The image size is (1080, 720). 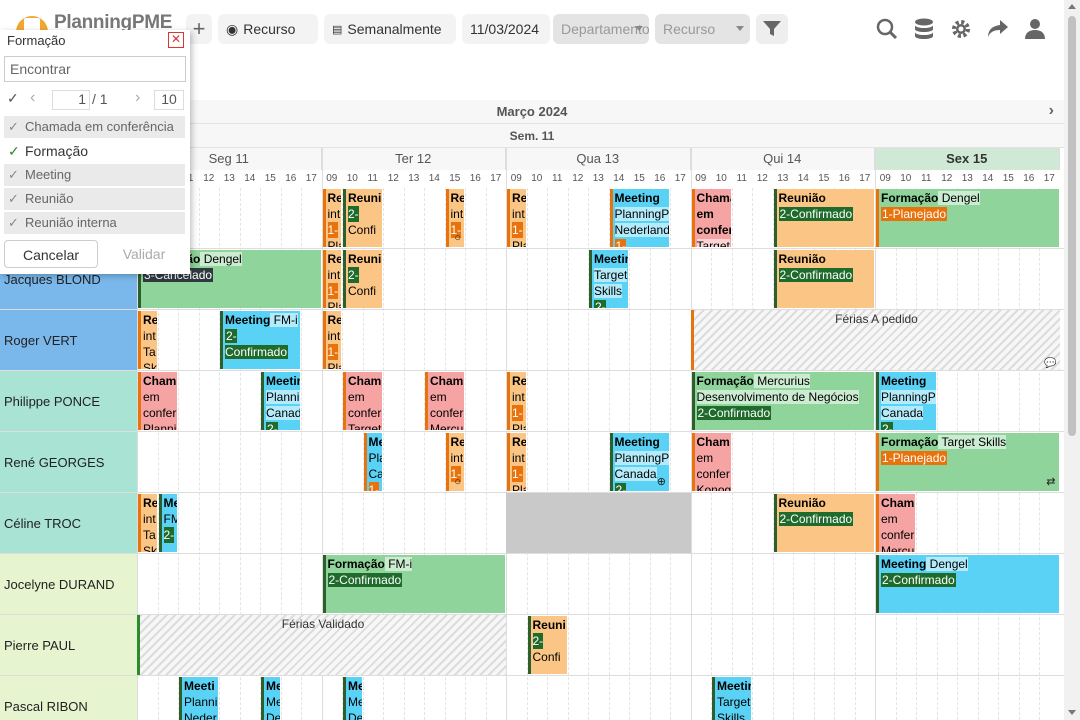 What do you see at coordinates (967, 462) in the screenshot?
I see `event-block: Formação Target Skills 1-Planejado ⇄` at bounding box center [967, 462].